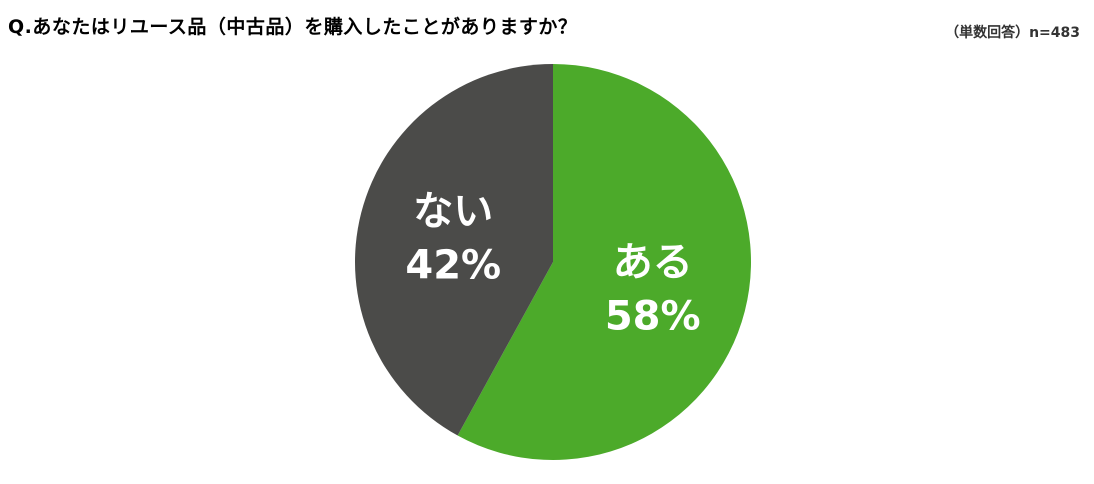  Describe the element at coordinates (453, 211) in the screenshot. I see `slice-category-label: ない` at that location.